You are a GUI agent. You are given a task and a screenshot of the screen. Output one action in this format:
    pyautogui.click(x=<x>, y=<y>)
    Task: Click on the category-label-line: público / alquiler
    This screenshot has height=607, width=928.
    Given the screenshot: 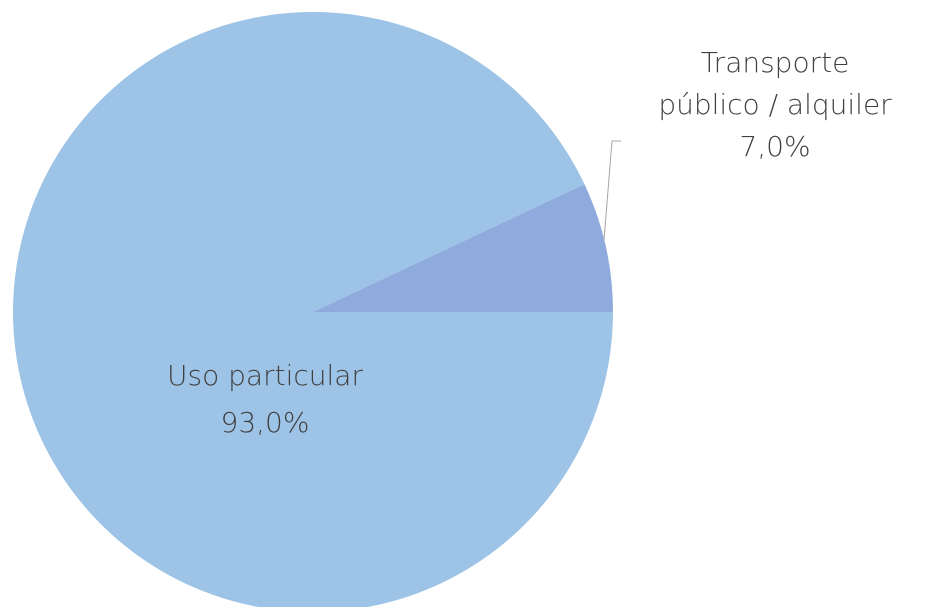 What is the action you would take?
    pyautogui.click(x=775, y=104)
    